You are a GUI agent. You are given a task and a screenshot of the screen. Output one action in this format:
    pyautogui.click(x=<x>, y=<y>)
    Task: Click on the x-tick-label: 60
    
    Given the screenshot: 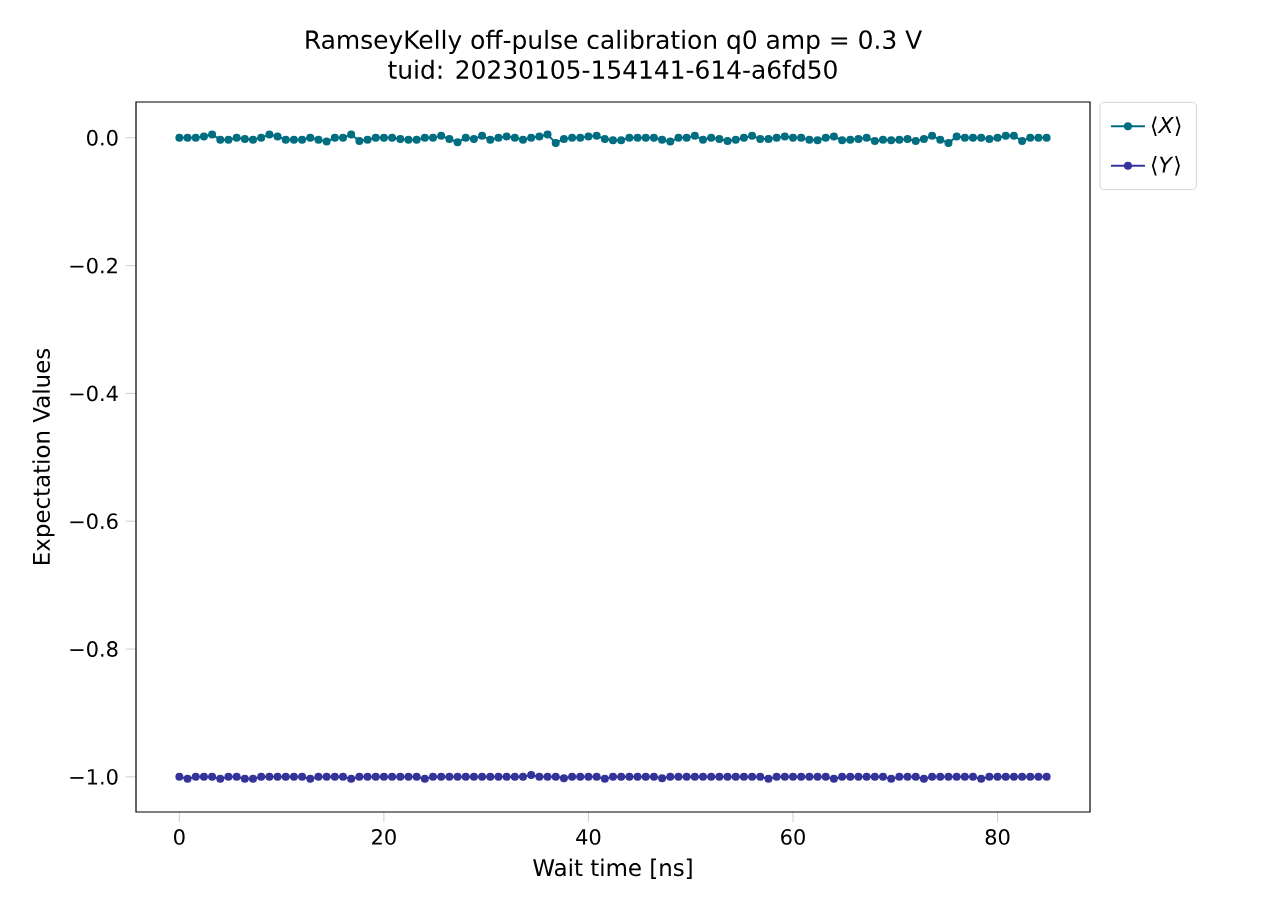 What is the action you would take?
    pyautogui.click(x=793, y=837)
    